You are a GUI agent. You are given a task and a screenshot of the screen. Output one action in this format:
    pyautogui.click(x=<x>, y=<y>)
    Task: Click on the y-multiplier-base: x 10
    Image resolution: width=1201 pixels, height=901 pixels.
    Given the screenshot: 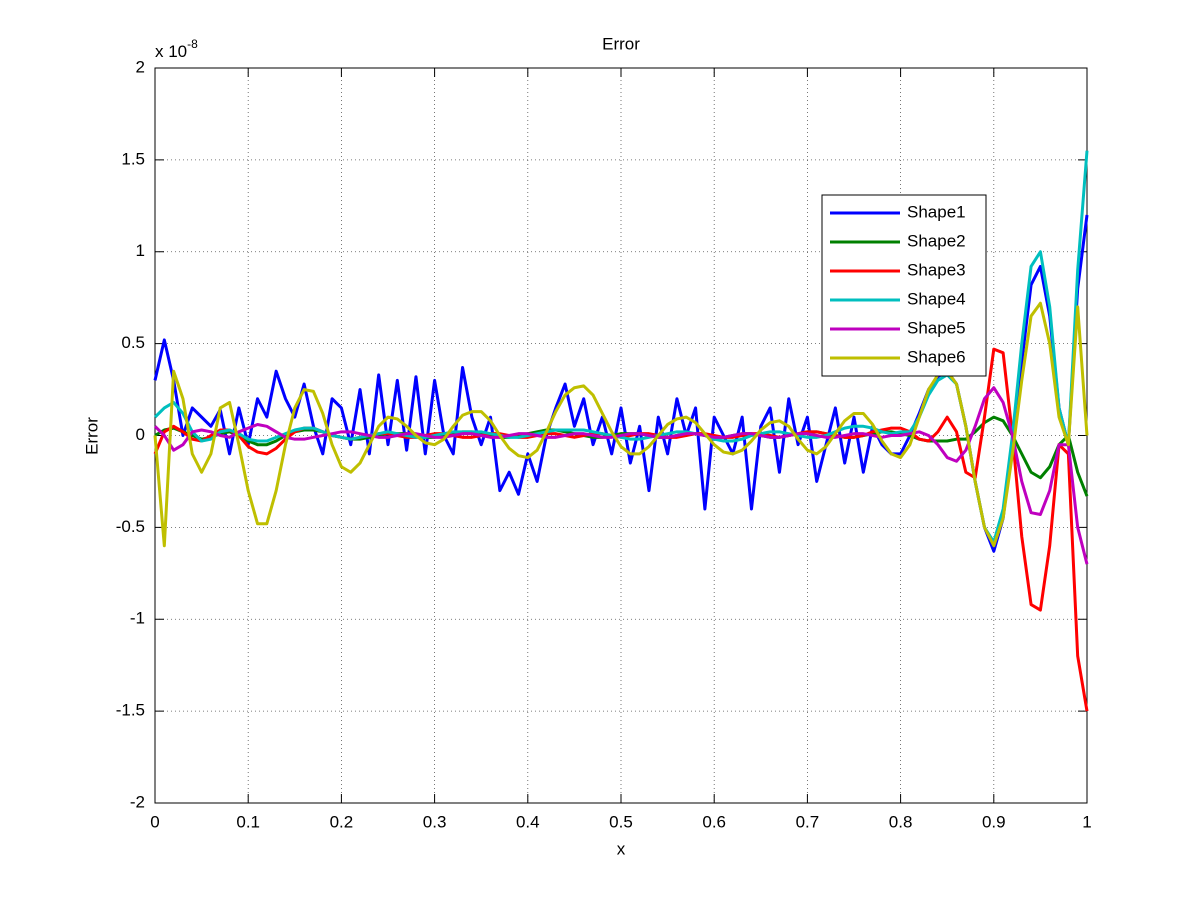 What is the action you would take?
    pyautogui.click(x=171, y=51)
    